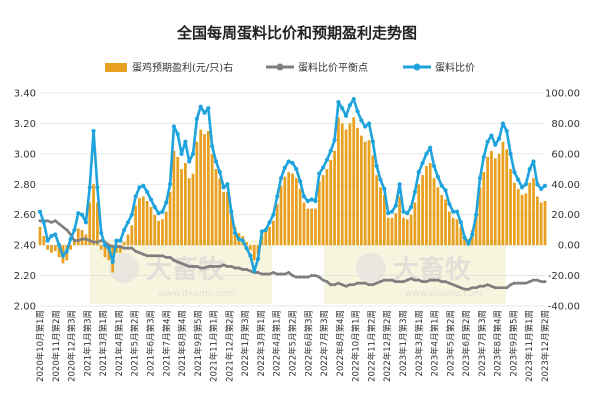 This screenshot has height=412, width=595. I want to click on x-tick-label: 2023年1月第3周, so click(403, 343).